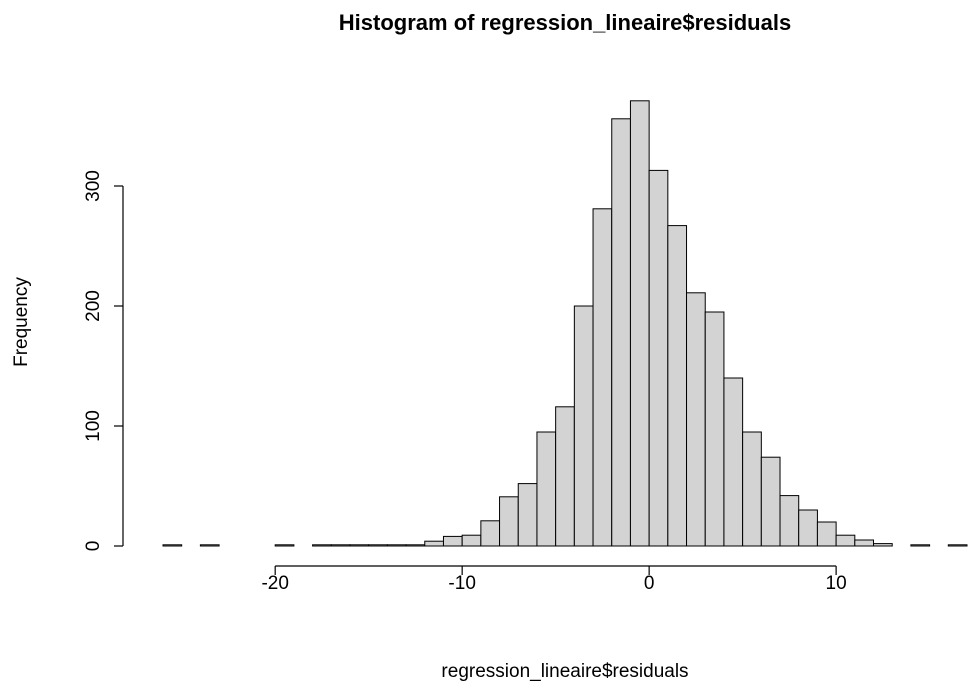  Describe the element at coordinates (21, 322) in the screenshot. I see `y-axis-label: Frequency` at that location.